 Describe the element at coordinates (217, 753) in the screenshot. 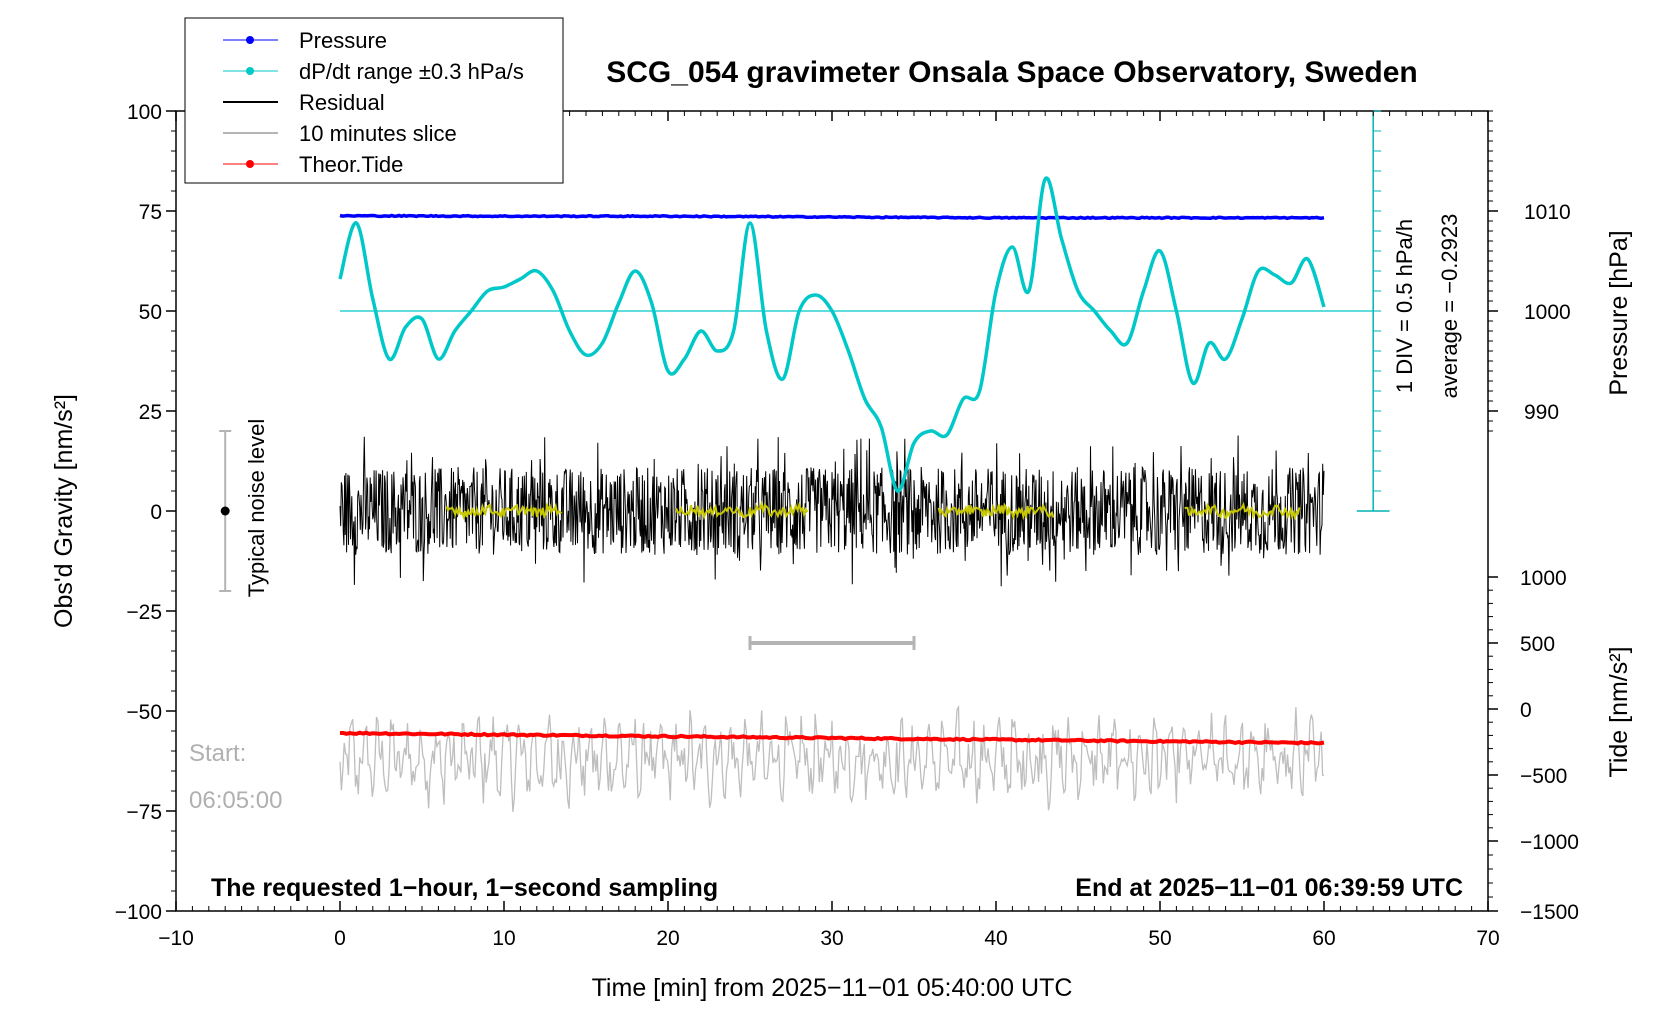

I see `start-label: Start:` at that location.